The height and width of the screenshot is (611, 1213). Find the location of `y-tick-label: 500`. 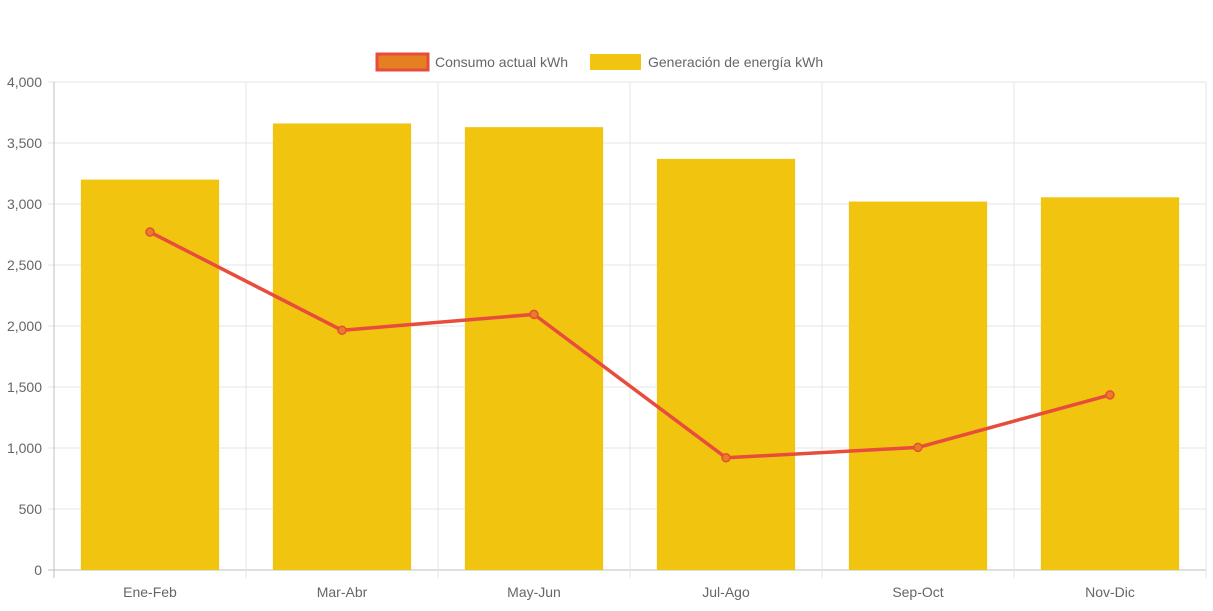

y-tick-label: 500 is located at coordinates (31, 509).